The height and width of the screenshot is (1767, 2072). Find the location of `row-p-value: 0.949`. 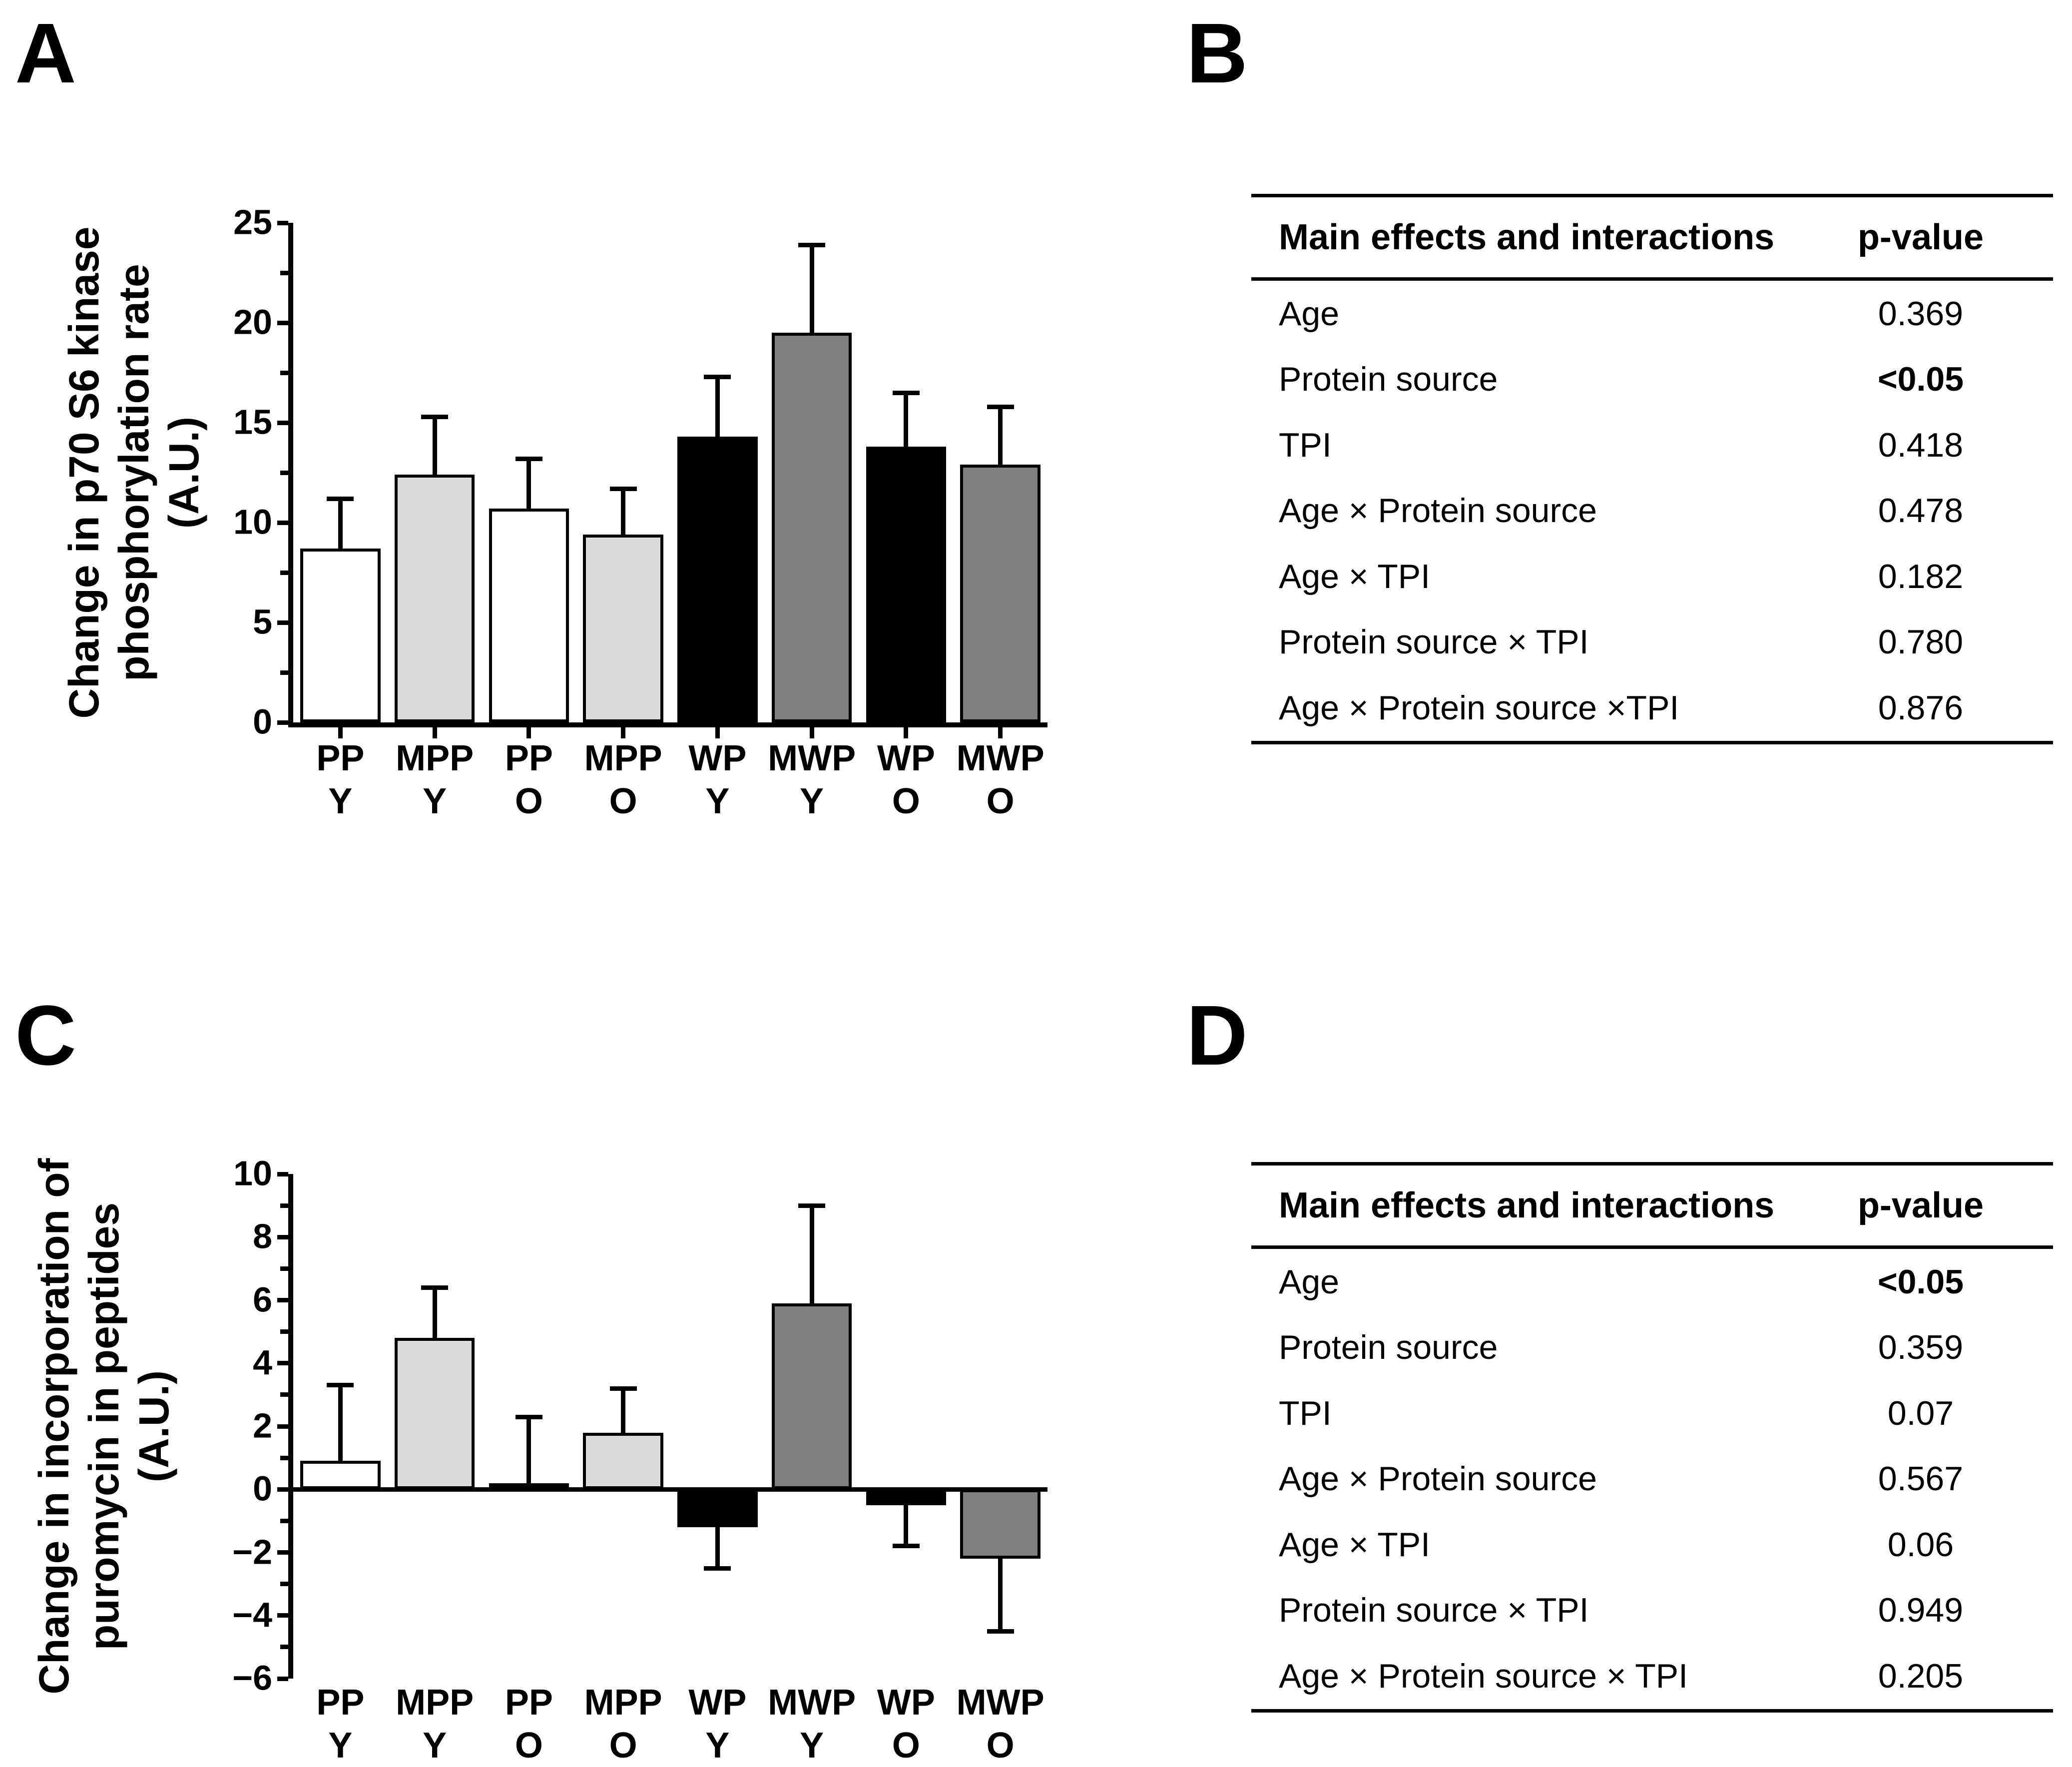

row-p-value: 0.949 is located at coordinates (1921, 1610).